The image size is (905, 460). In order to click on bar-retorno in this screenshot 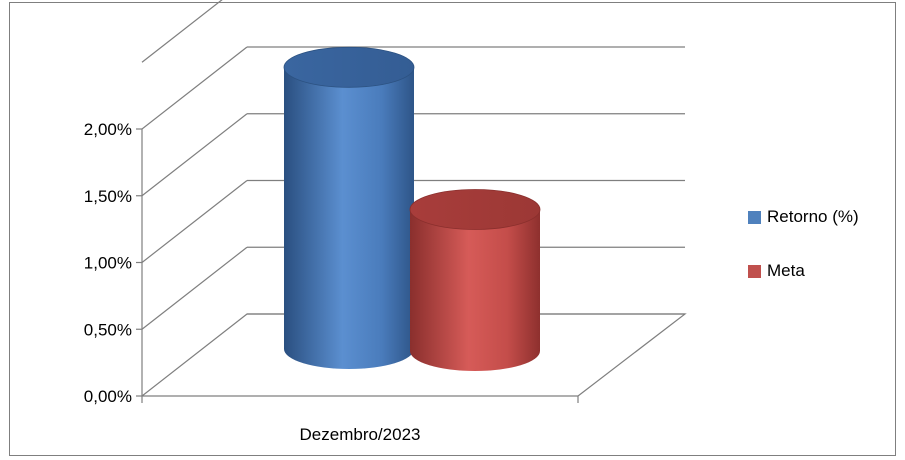, I will do `click(349, 207)`.